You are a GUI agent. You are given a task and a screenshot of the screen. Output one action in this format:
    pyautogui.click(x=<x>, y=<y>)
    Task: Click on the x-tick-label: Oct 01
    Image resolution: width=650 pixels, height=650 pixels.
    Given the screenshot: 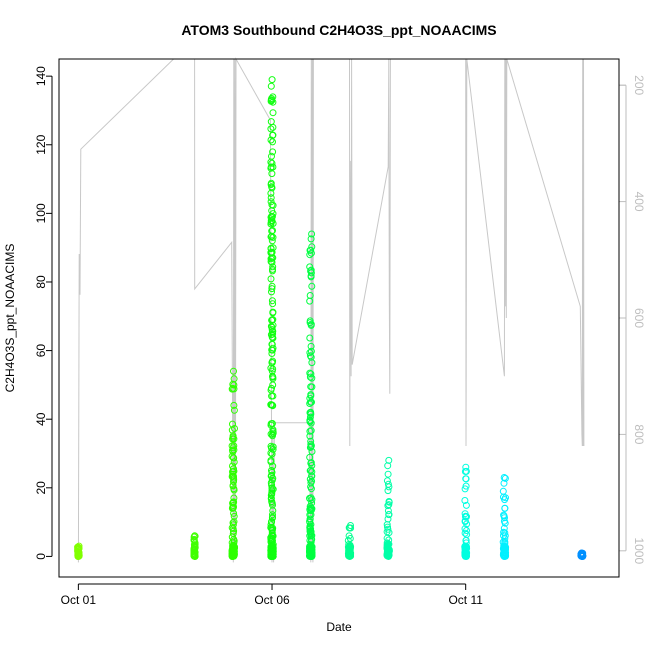 What is the action you would take?
    pyautogui.click(x=79, y=600)
    